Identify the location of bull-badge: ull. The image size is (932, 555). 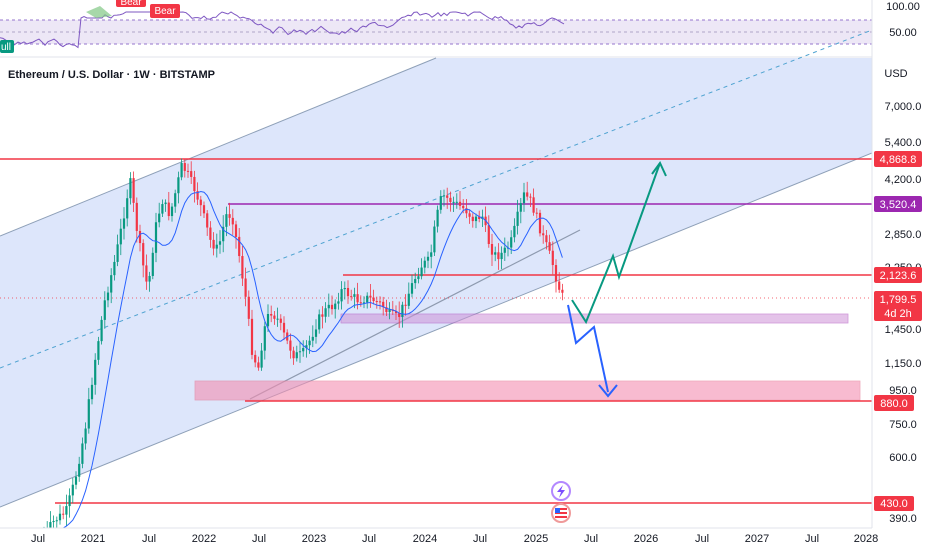
(7, 46).